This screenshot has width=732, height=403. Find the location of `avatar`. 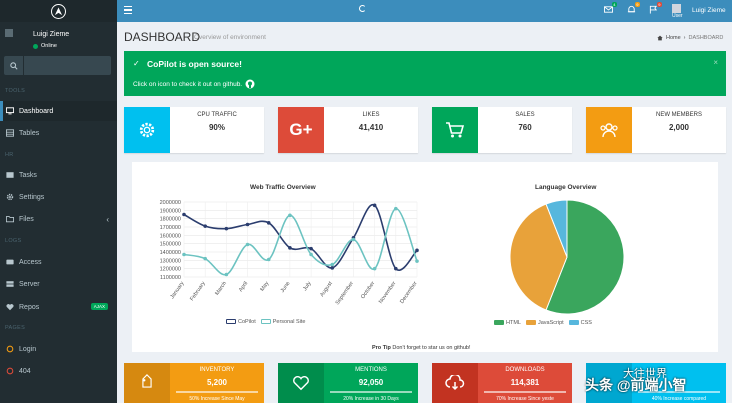

avatar is located at coordinates (9, 33).